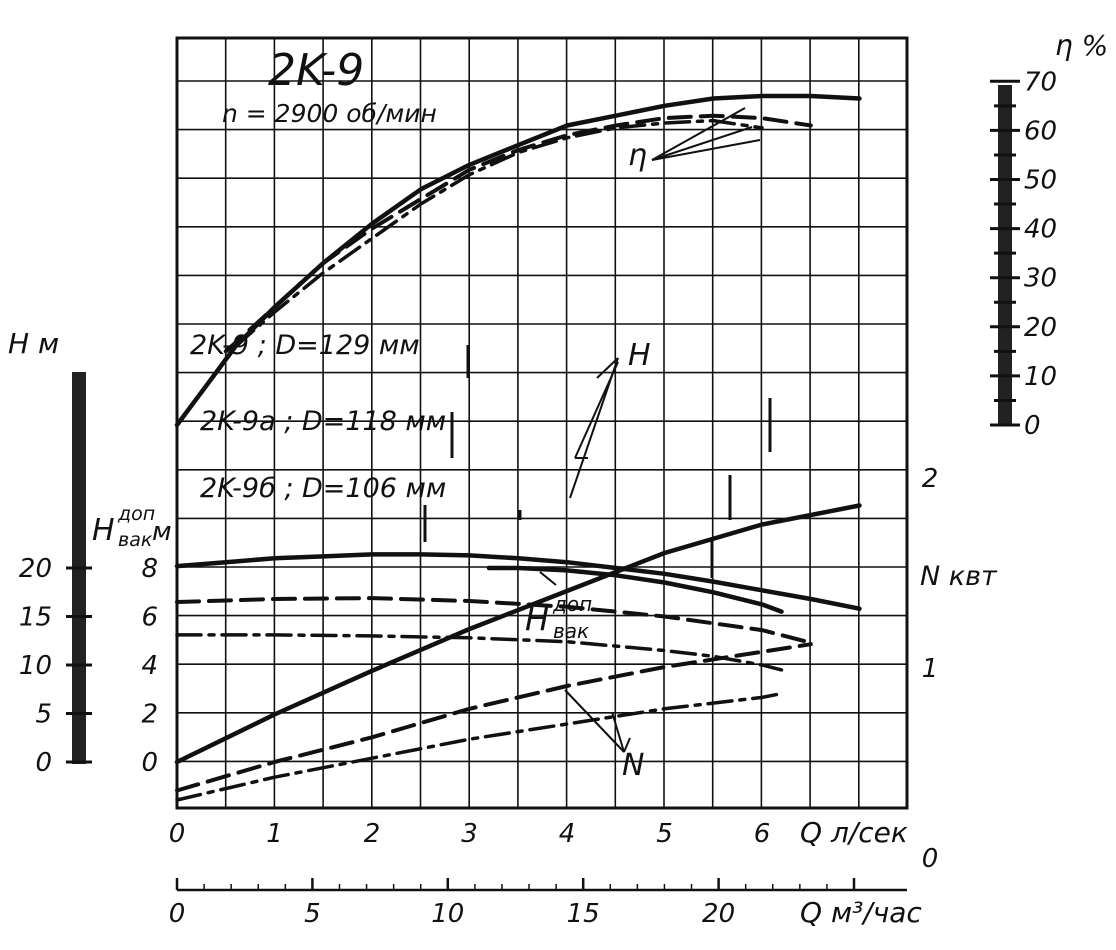  What do you see at coordinates (316, 70) in the screenshot?
I see `chart-title: 2K-9` at bounding box center [316, 70].